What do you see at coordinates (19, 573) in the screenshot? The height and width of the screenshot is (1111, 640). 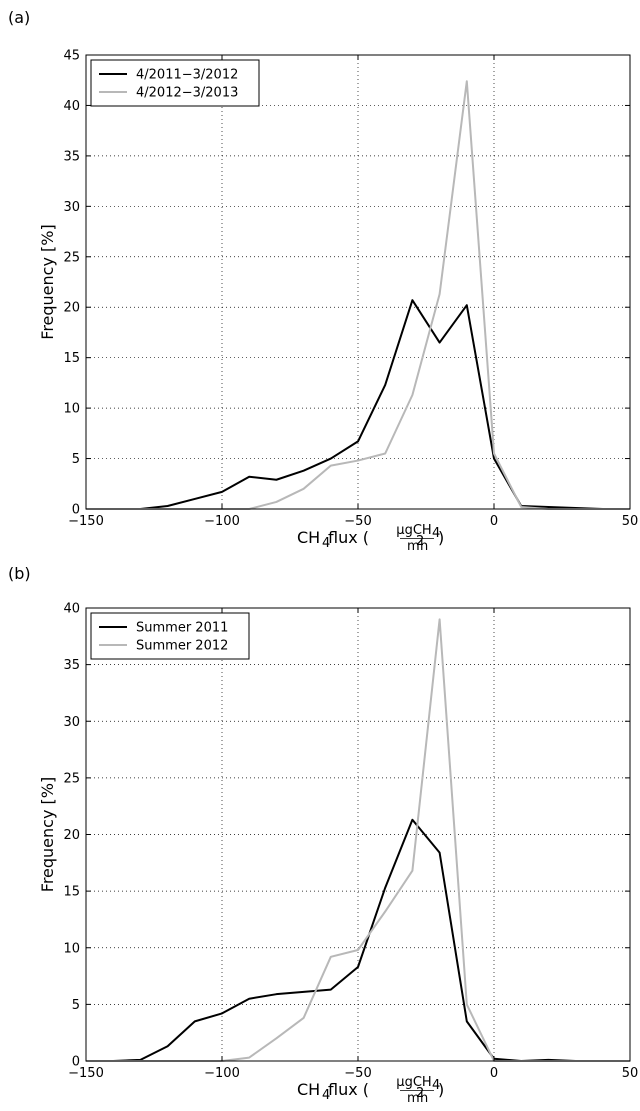 I see `panel-label: (b)` at bounding box center [19, 573].